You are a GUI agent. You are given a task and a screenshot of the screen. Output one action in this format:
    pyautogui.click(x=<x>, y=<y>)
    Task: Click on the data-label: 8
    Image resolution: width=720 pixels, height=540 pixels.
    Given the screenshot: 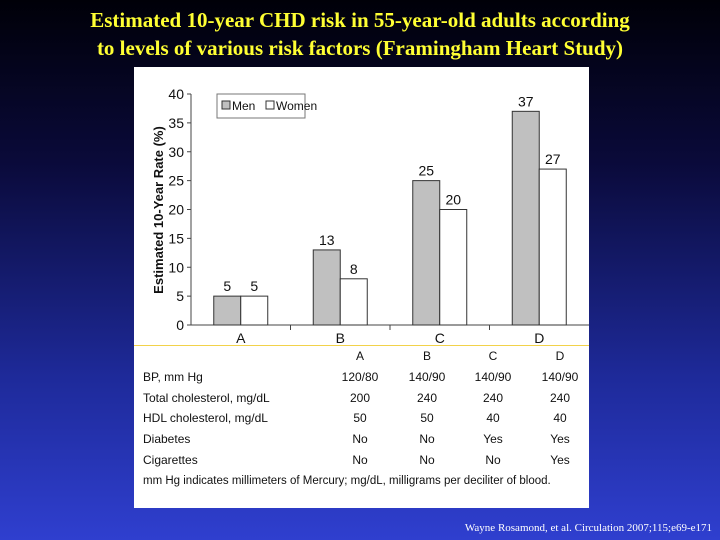 What is the action you would take?
    pyautogui.click(x=354, y=269)
    